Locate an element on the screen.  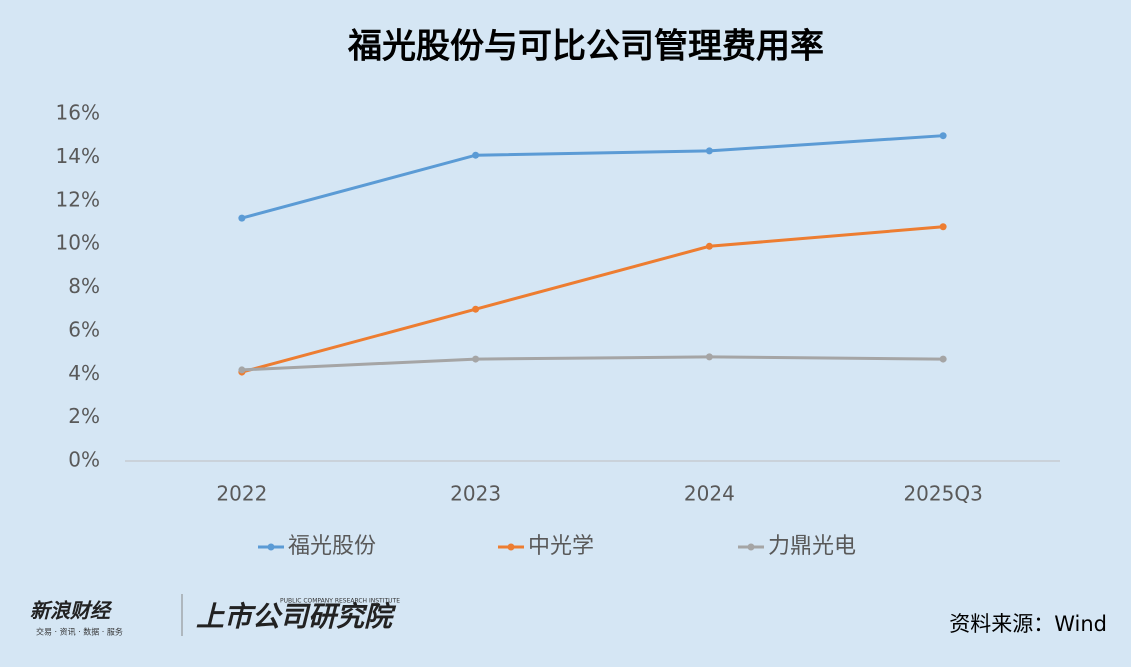
y-tick-label: 2% is located at coordinates (84, 416).